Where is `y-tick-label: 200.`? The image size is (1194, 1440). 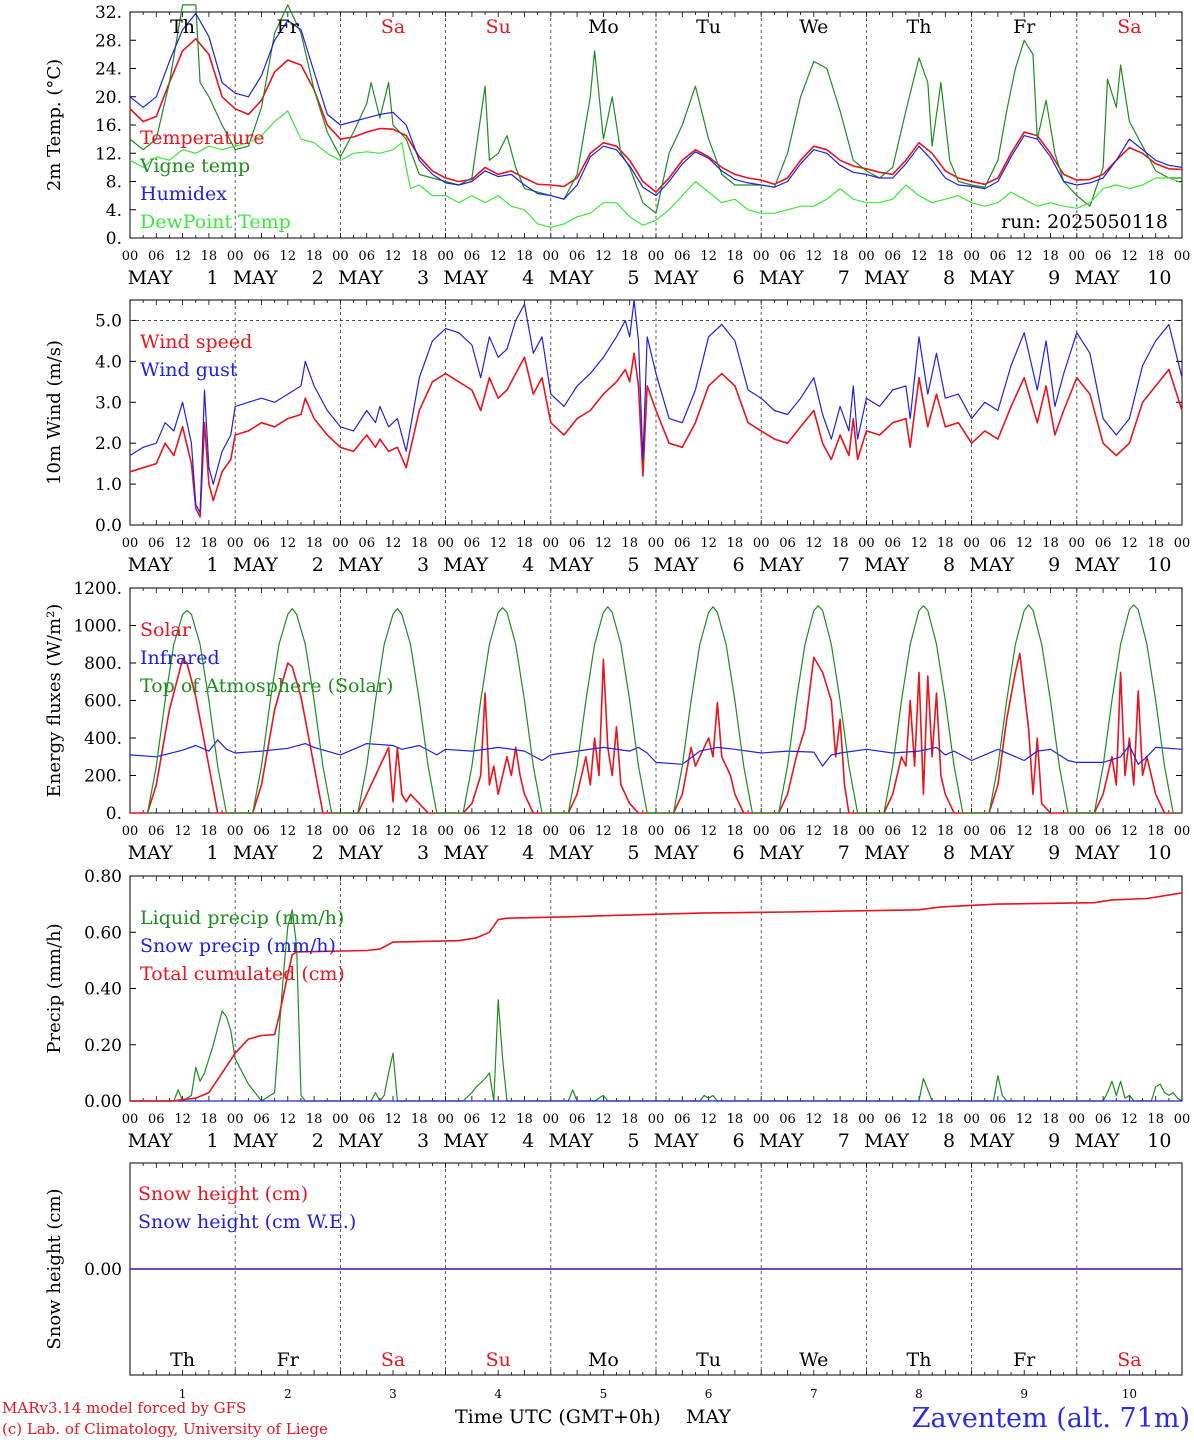
y-tick-label: 200. is located at coordinates (103, 777).